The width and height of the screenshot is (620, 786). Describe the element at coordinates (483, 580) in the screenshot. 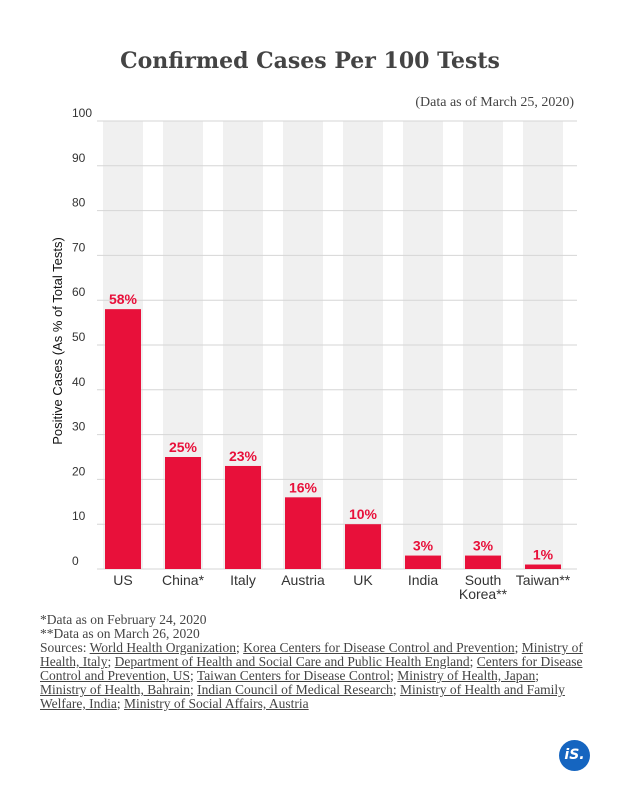

I see `x-tick-label: South` at that location.